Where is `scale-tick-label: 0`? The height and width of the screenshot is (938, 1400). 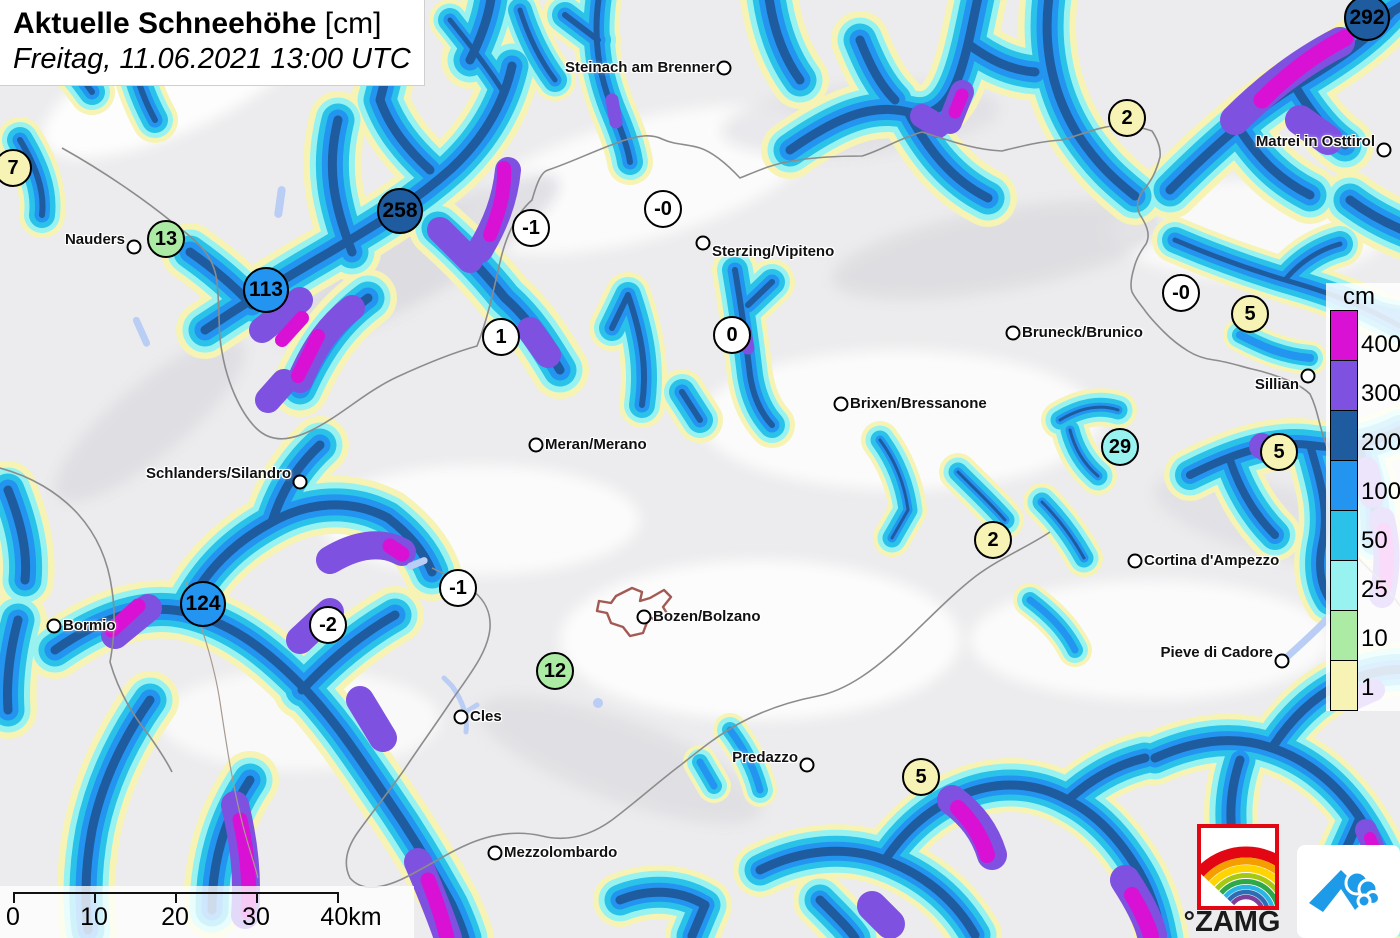 scale-tick-label: 0 is located at coordinates (13, 917).